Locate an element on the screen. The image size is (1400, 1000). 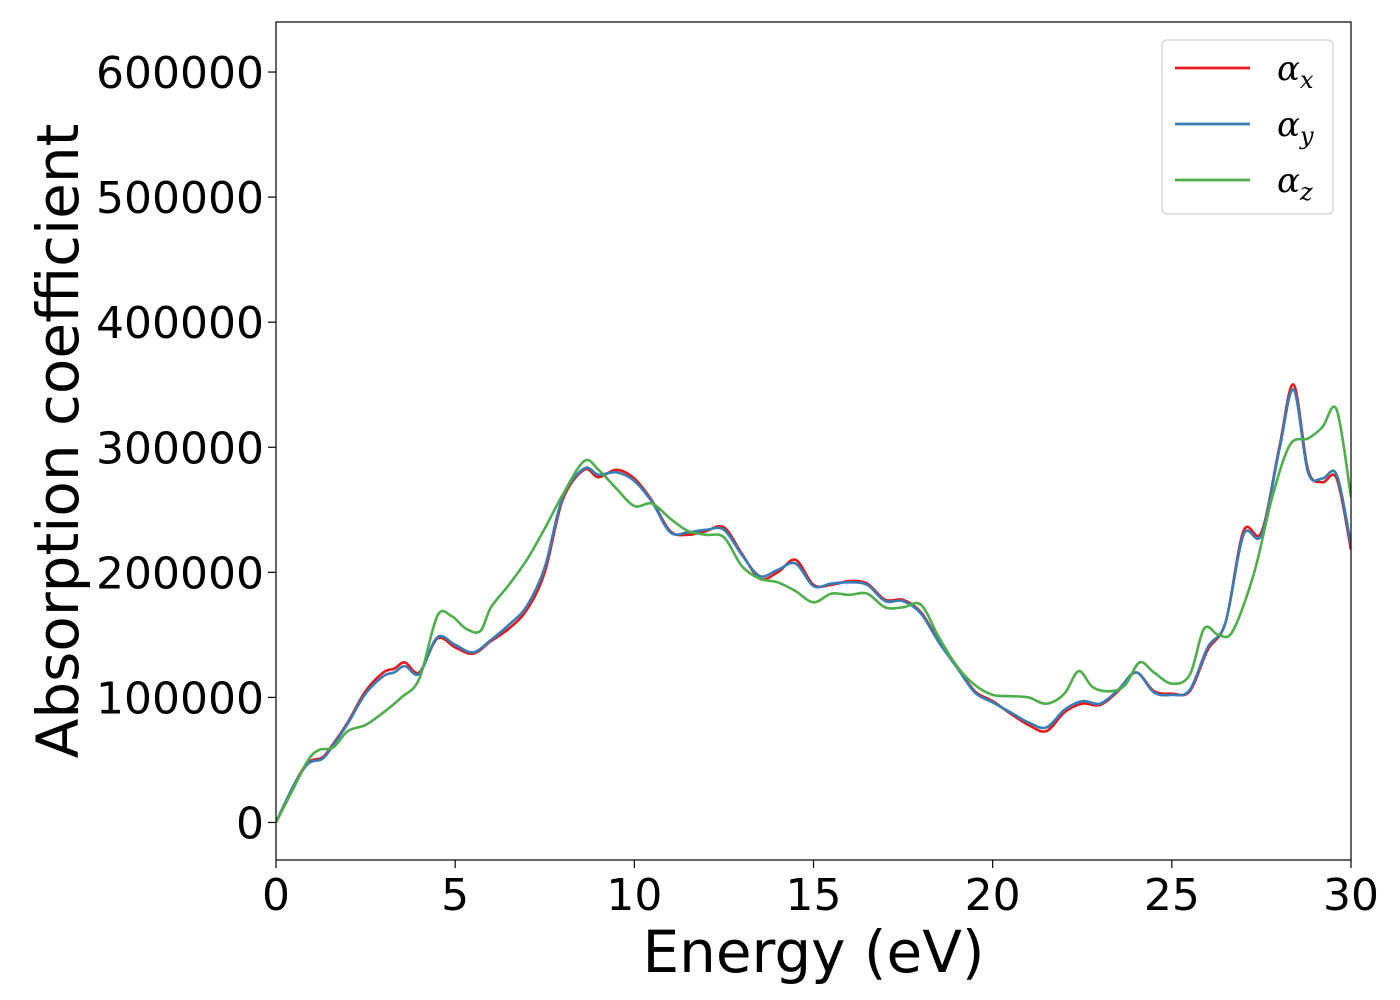
x-tick-label: 20 is located at coordinates (993, 895).